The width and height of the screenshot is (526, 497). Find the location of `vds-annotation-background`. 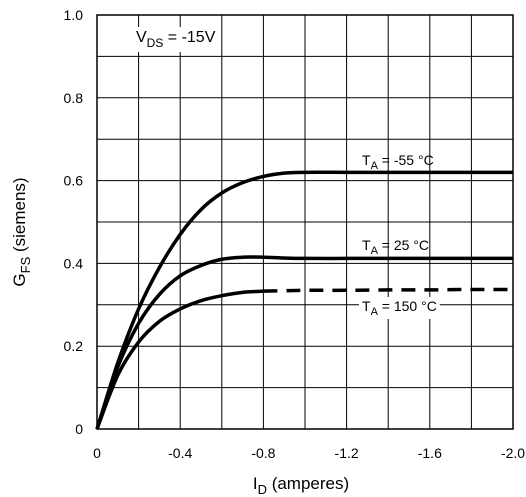

vds-annotation-background is located at coordinates (176, 39).